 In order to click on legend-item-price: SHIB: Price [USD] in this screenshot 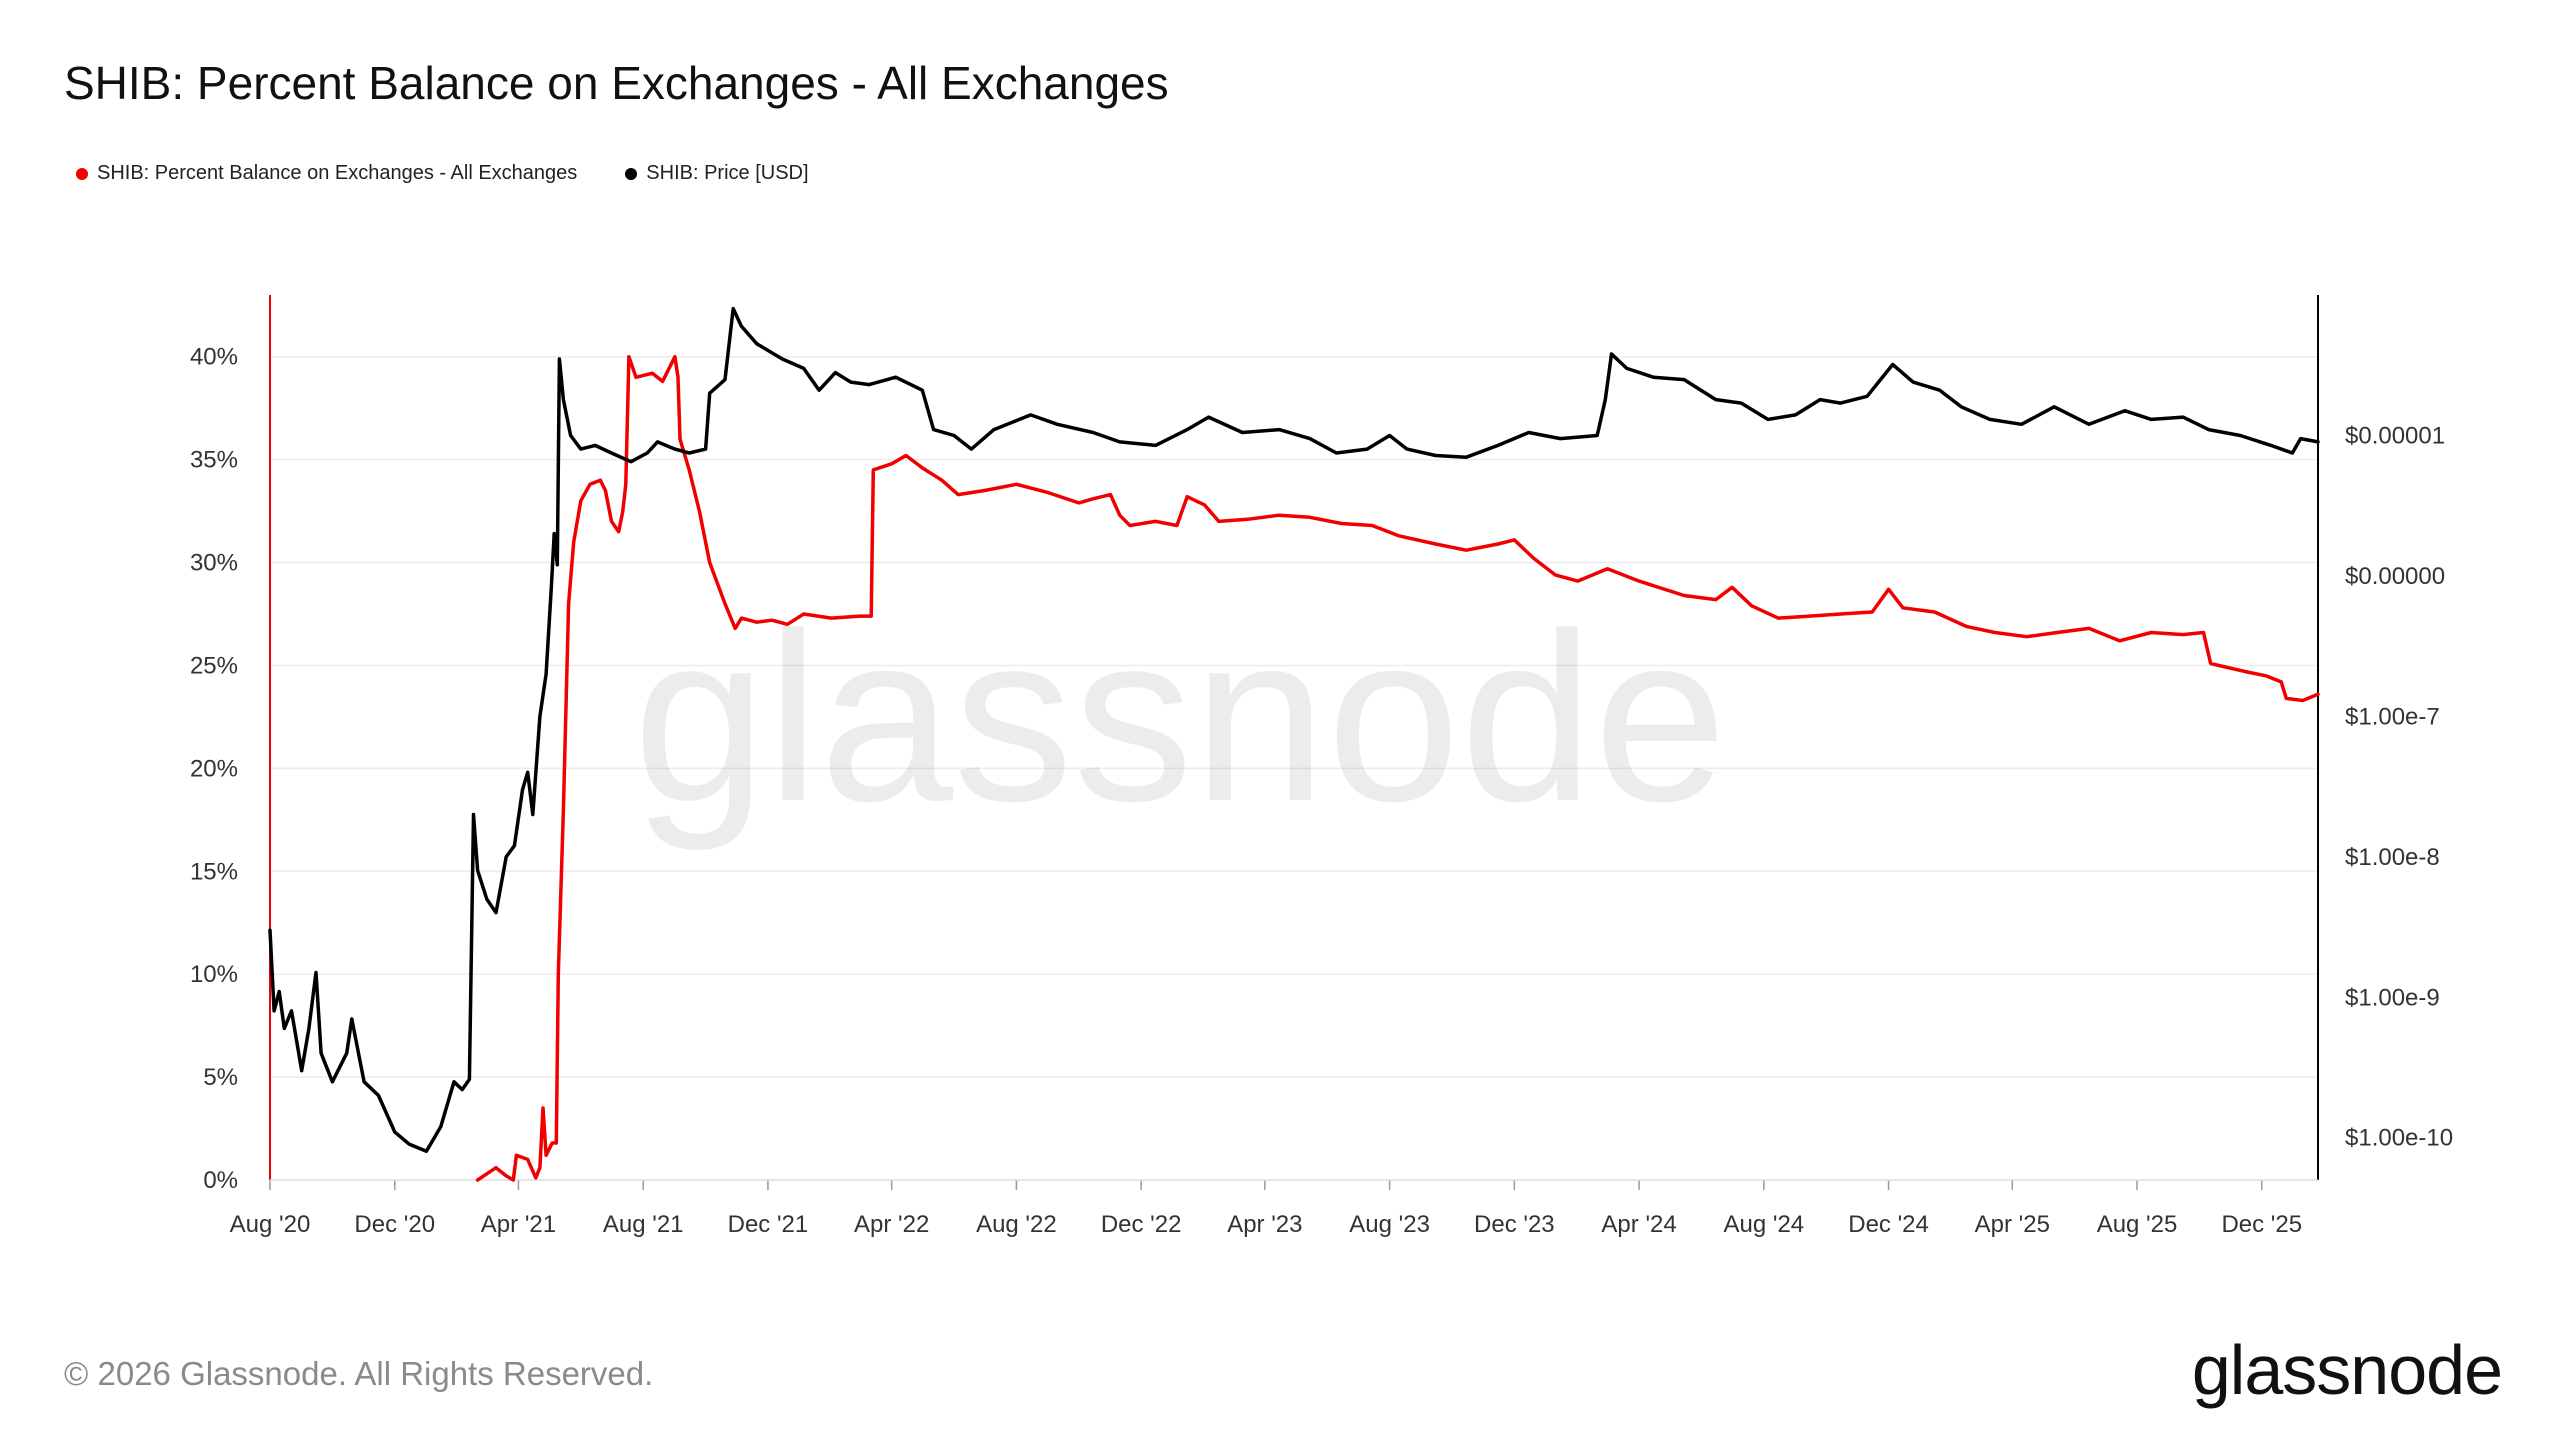, I will do `click(717, 173)`.